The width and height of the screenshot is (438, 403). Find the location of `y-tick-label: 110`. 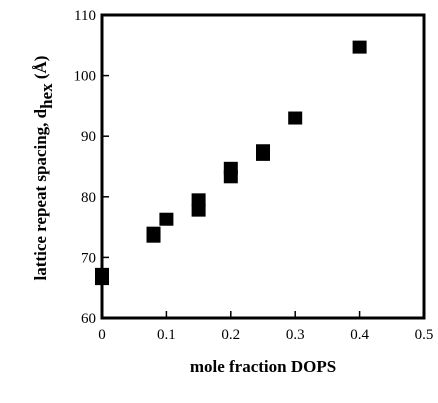

y-tick-label: 110 is located at coordinates (85, 16).